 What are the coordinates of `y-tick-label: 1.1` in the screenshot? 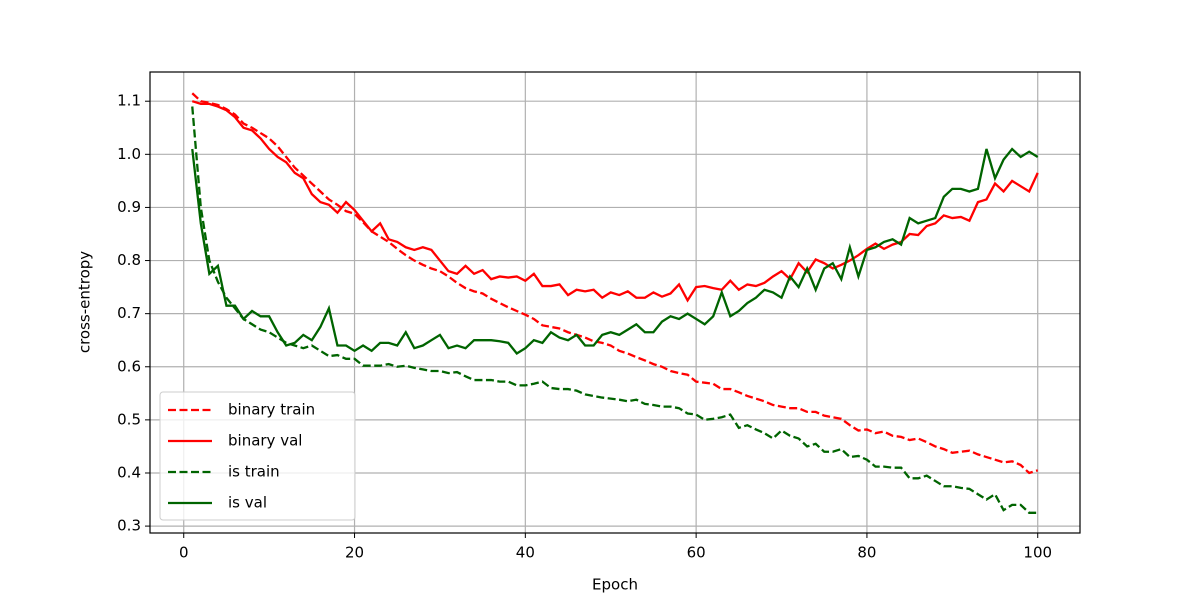 It's located at (129, 101).